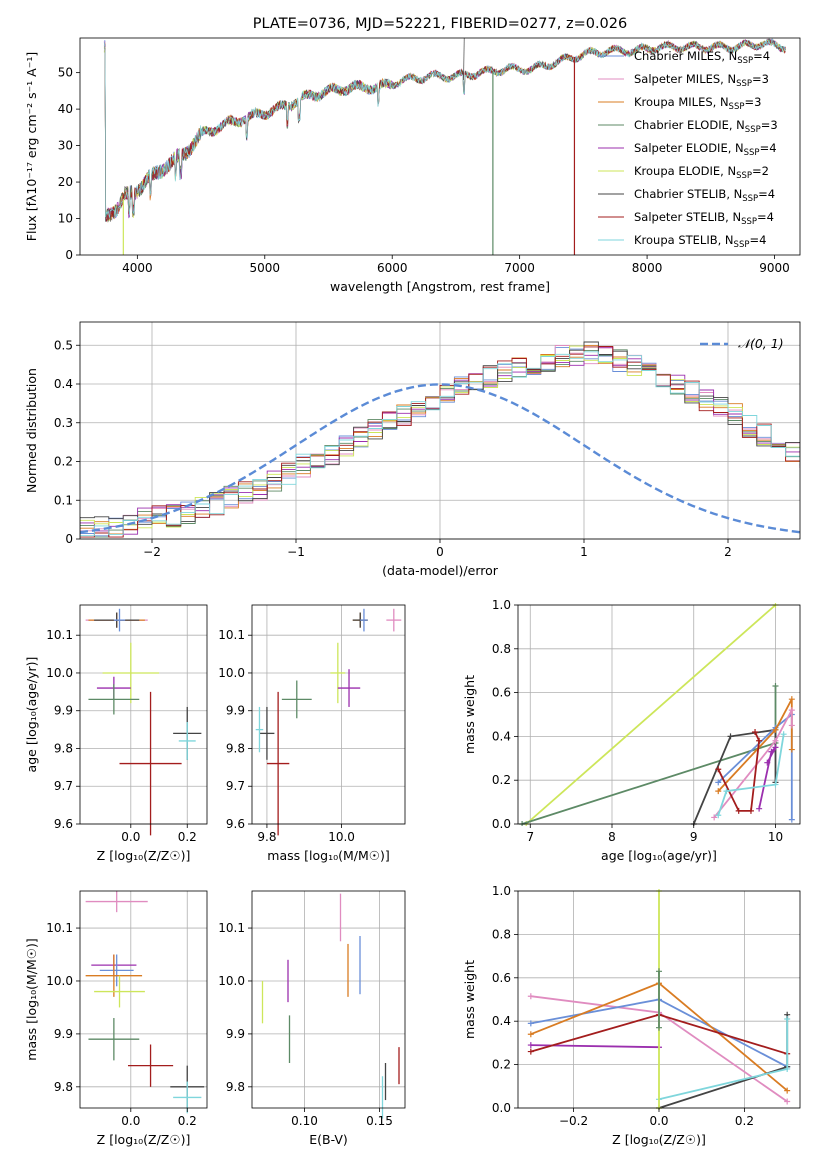  What do you see at coordinates (573, 1121) in the screenshot?
I see `x-tick-label: −0.2` at bounding box center [573, 1121].